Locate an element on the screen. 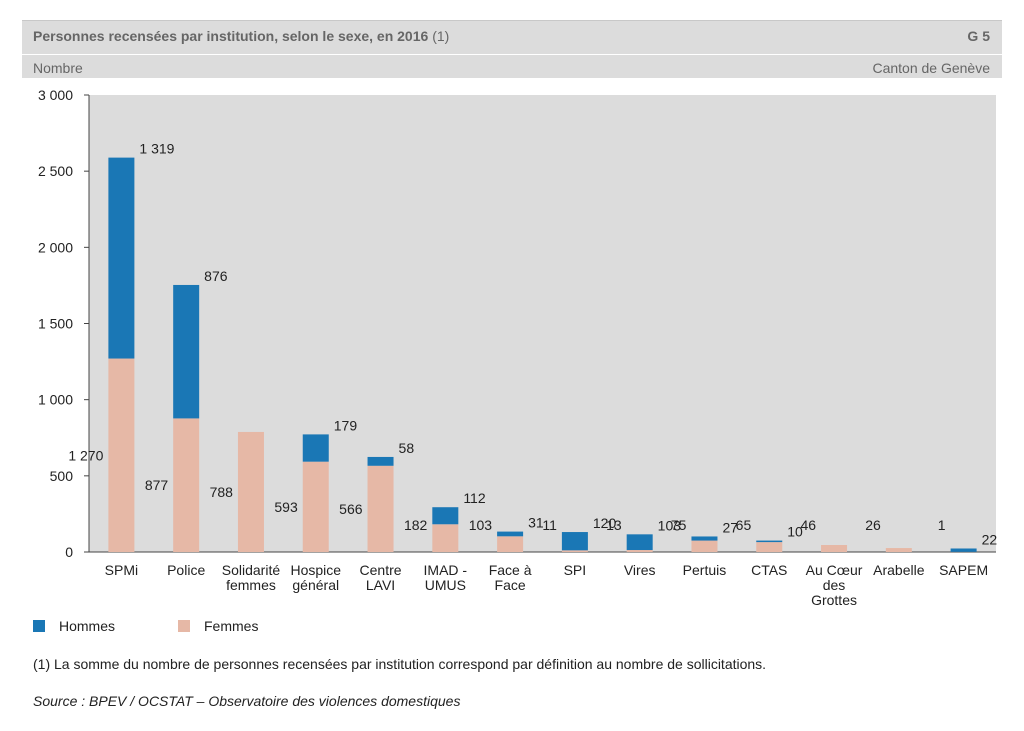 Image resolution: width=1024 pixels, height=731 pixels. title-note: (1) is located at coordinates (441, 36).